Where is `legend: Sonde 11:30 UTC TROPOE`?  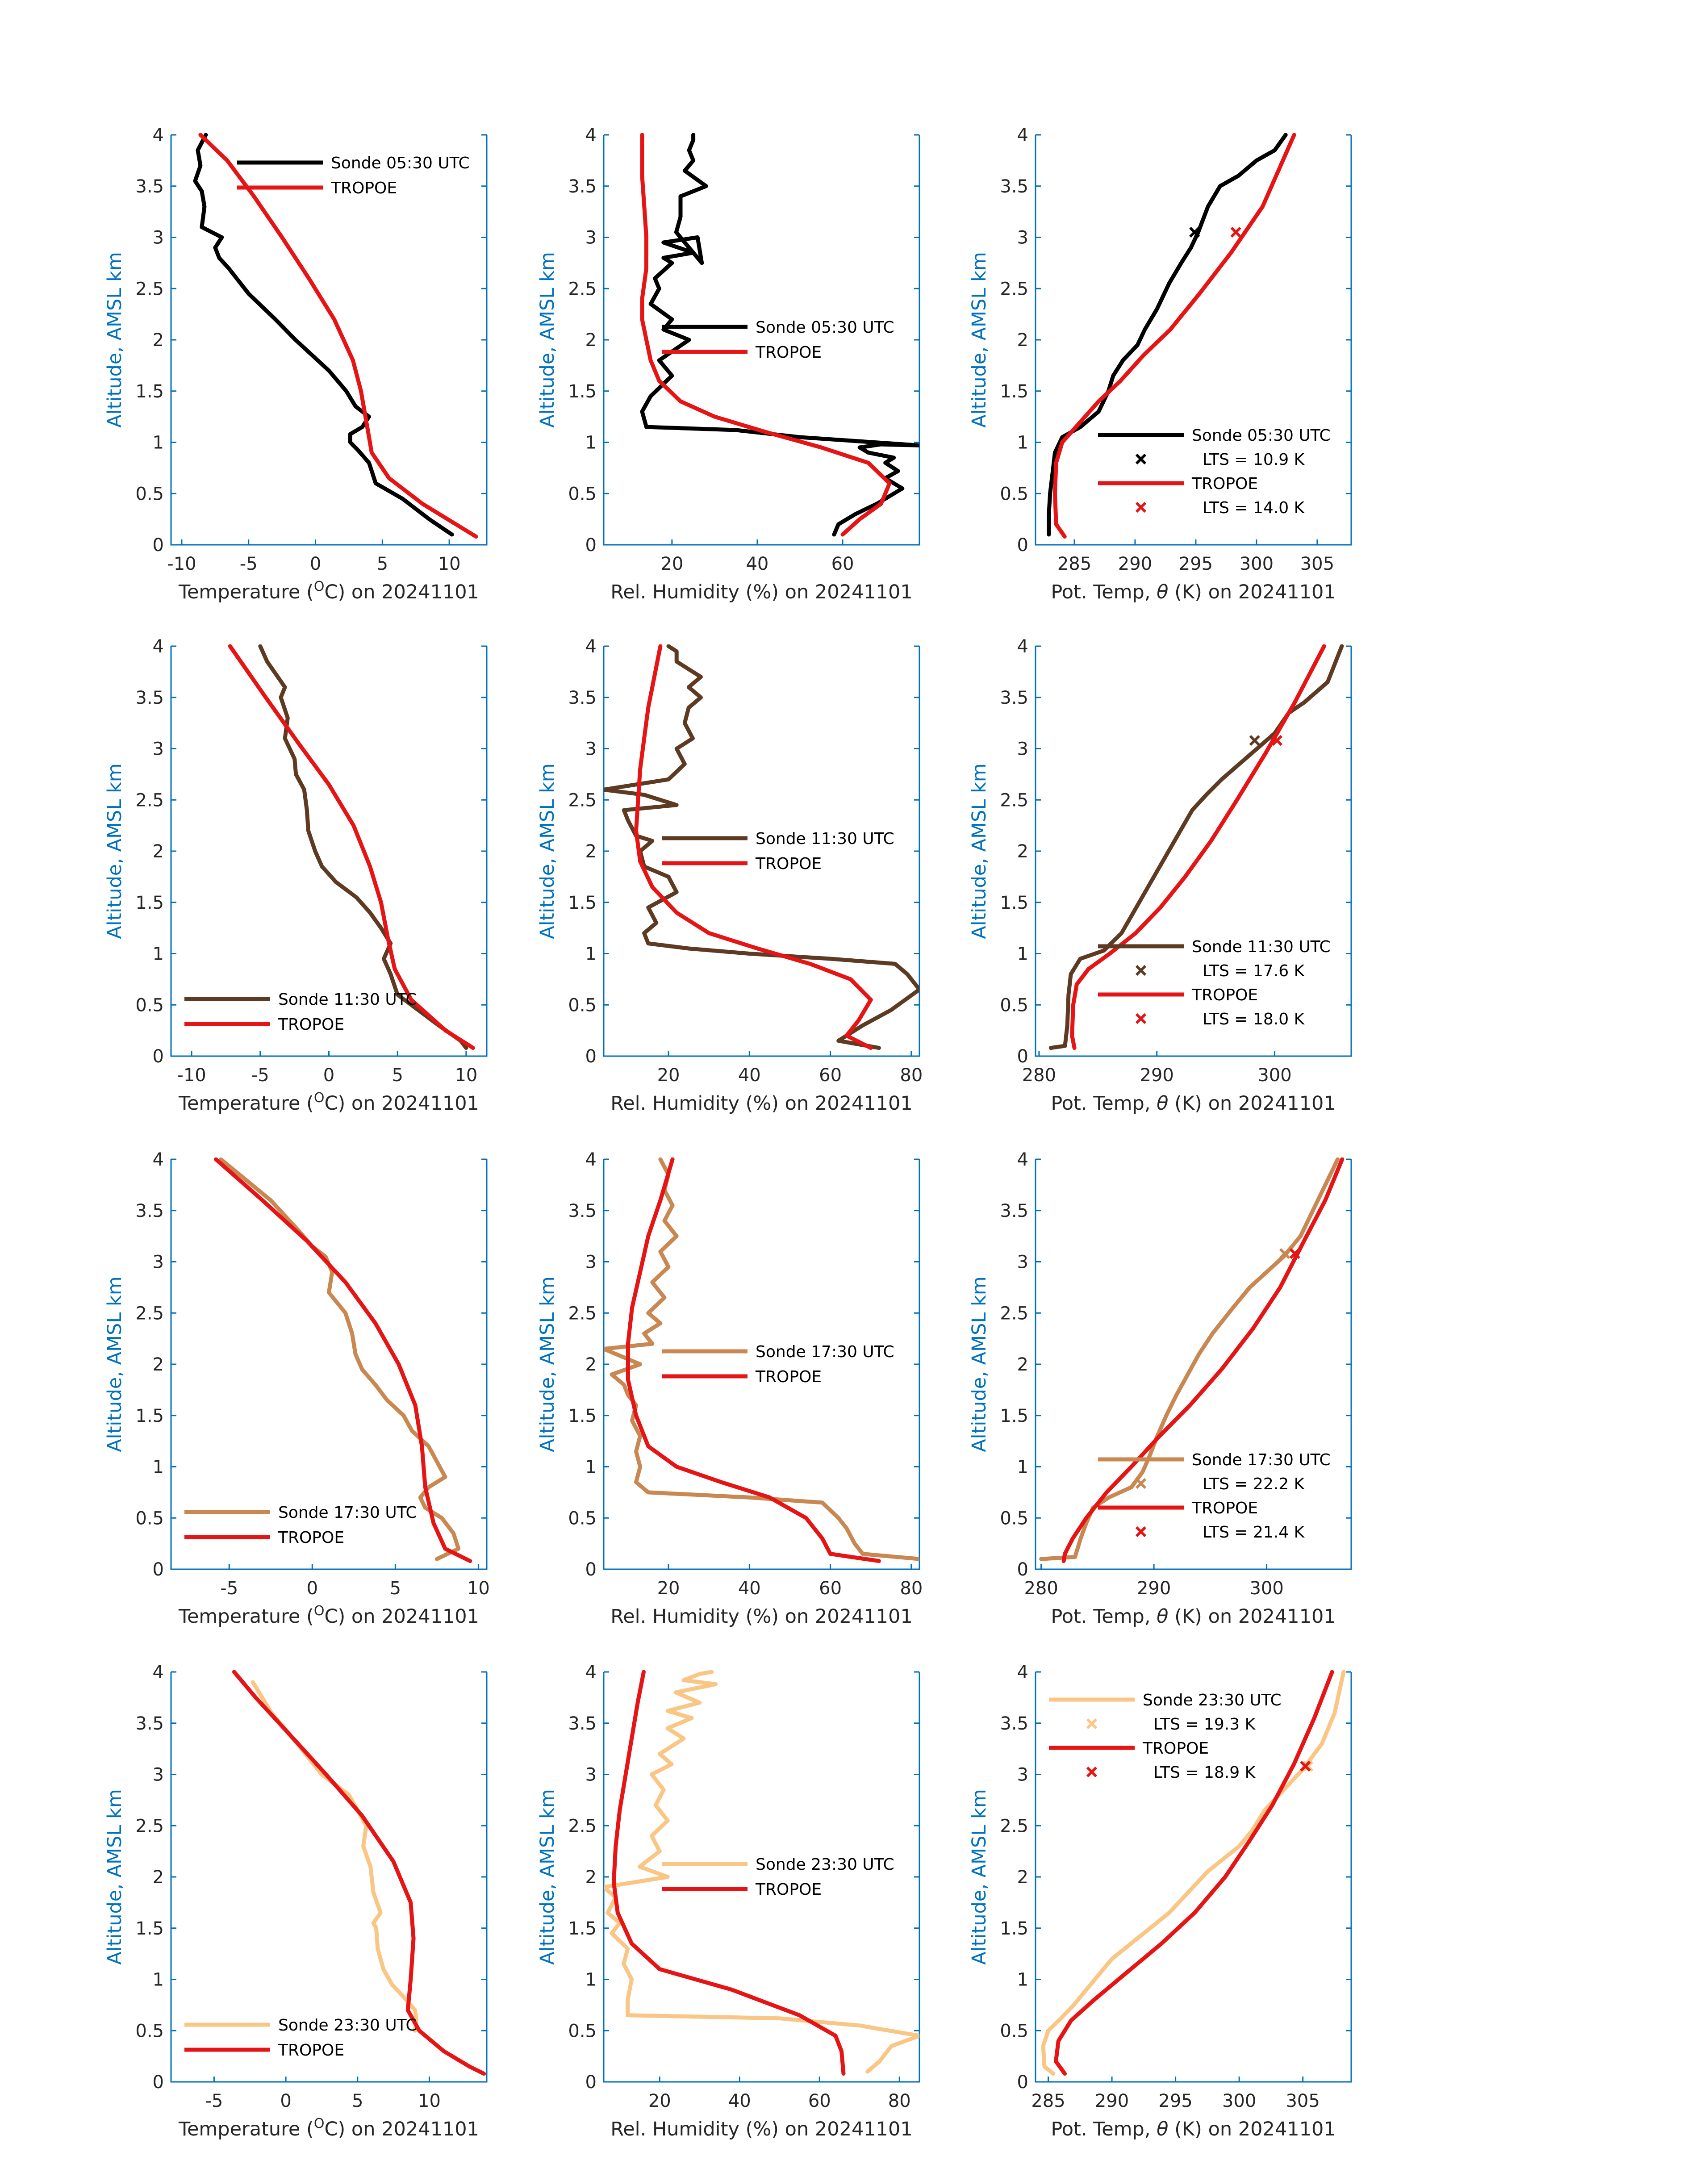
legend: Sonde 11:30 UTC TROPOE is located at coordinates (300, 1012).